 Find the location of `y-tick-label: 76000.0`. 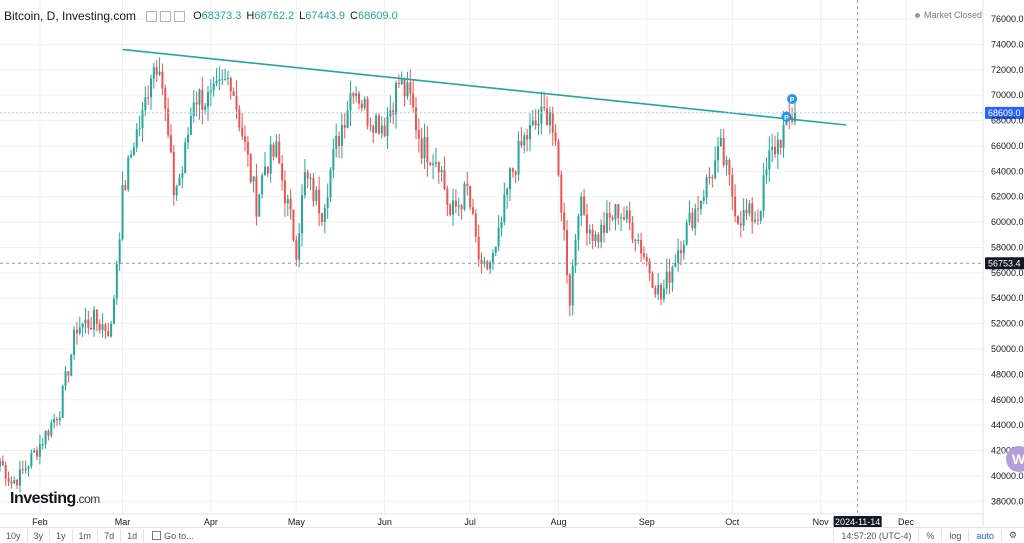

y-tick-label: 76000.0 is located at coordinates (1007, 19).